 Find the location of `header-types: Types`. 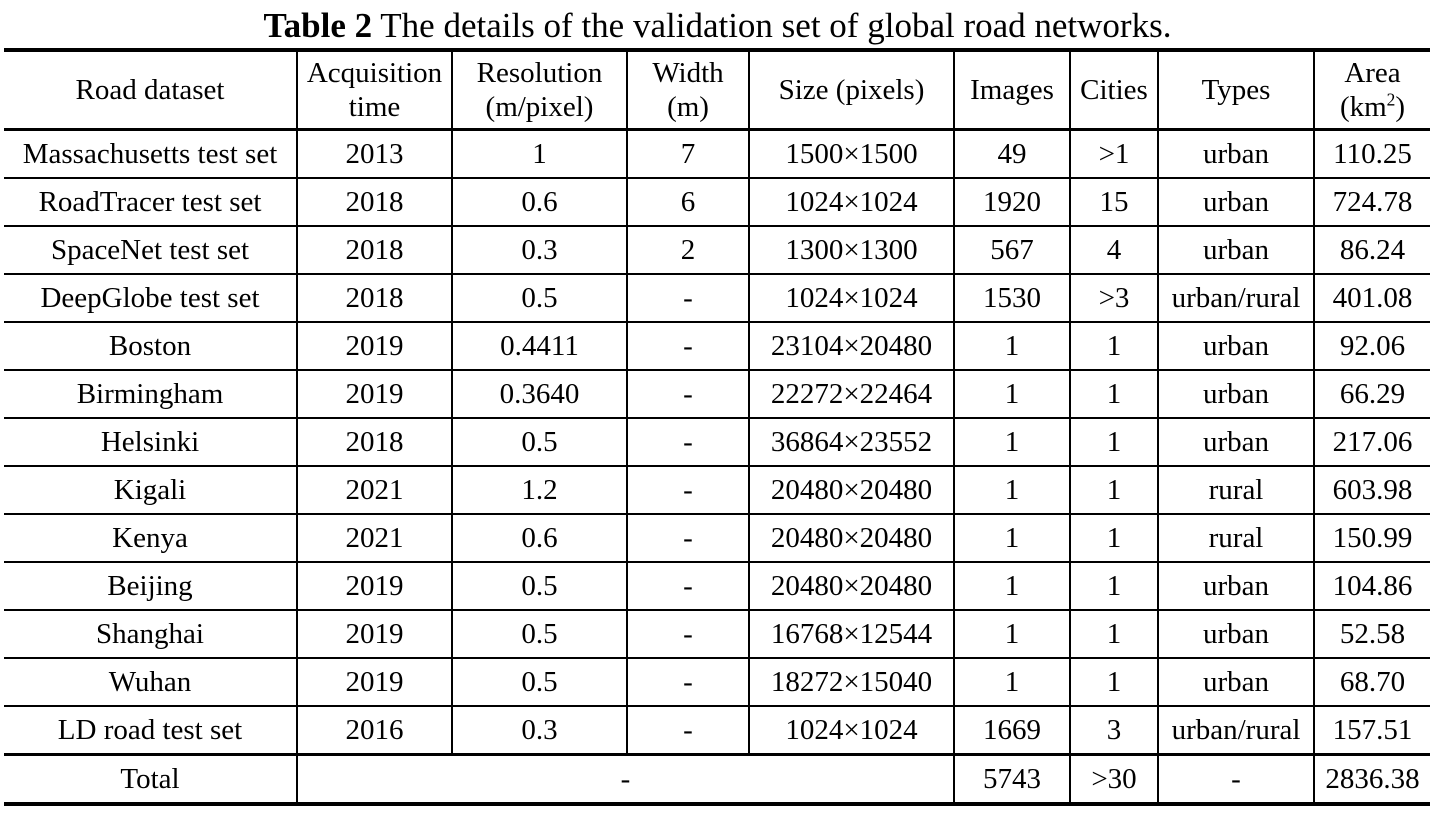

header-types: Types is located at coordinates (1236, 89).